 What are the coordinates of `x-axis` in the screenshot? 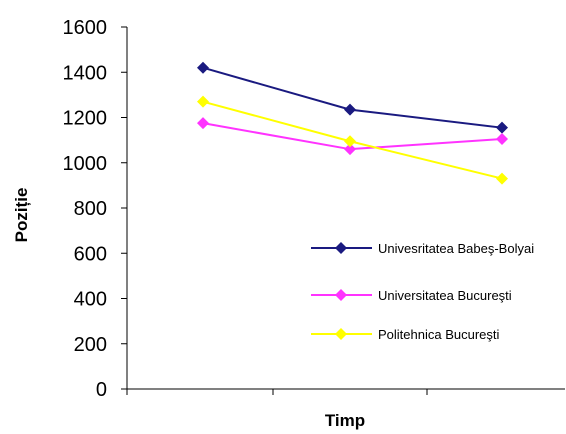 It's located at (345, 391).